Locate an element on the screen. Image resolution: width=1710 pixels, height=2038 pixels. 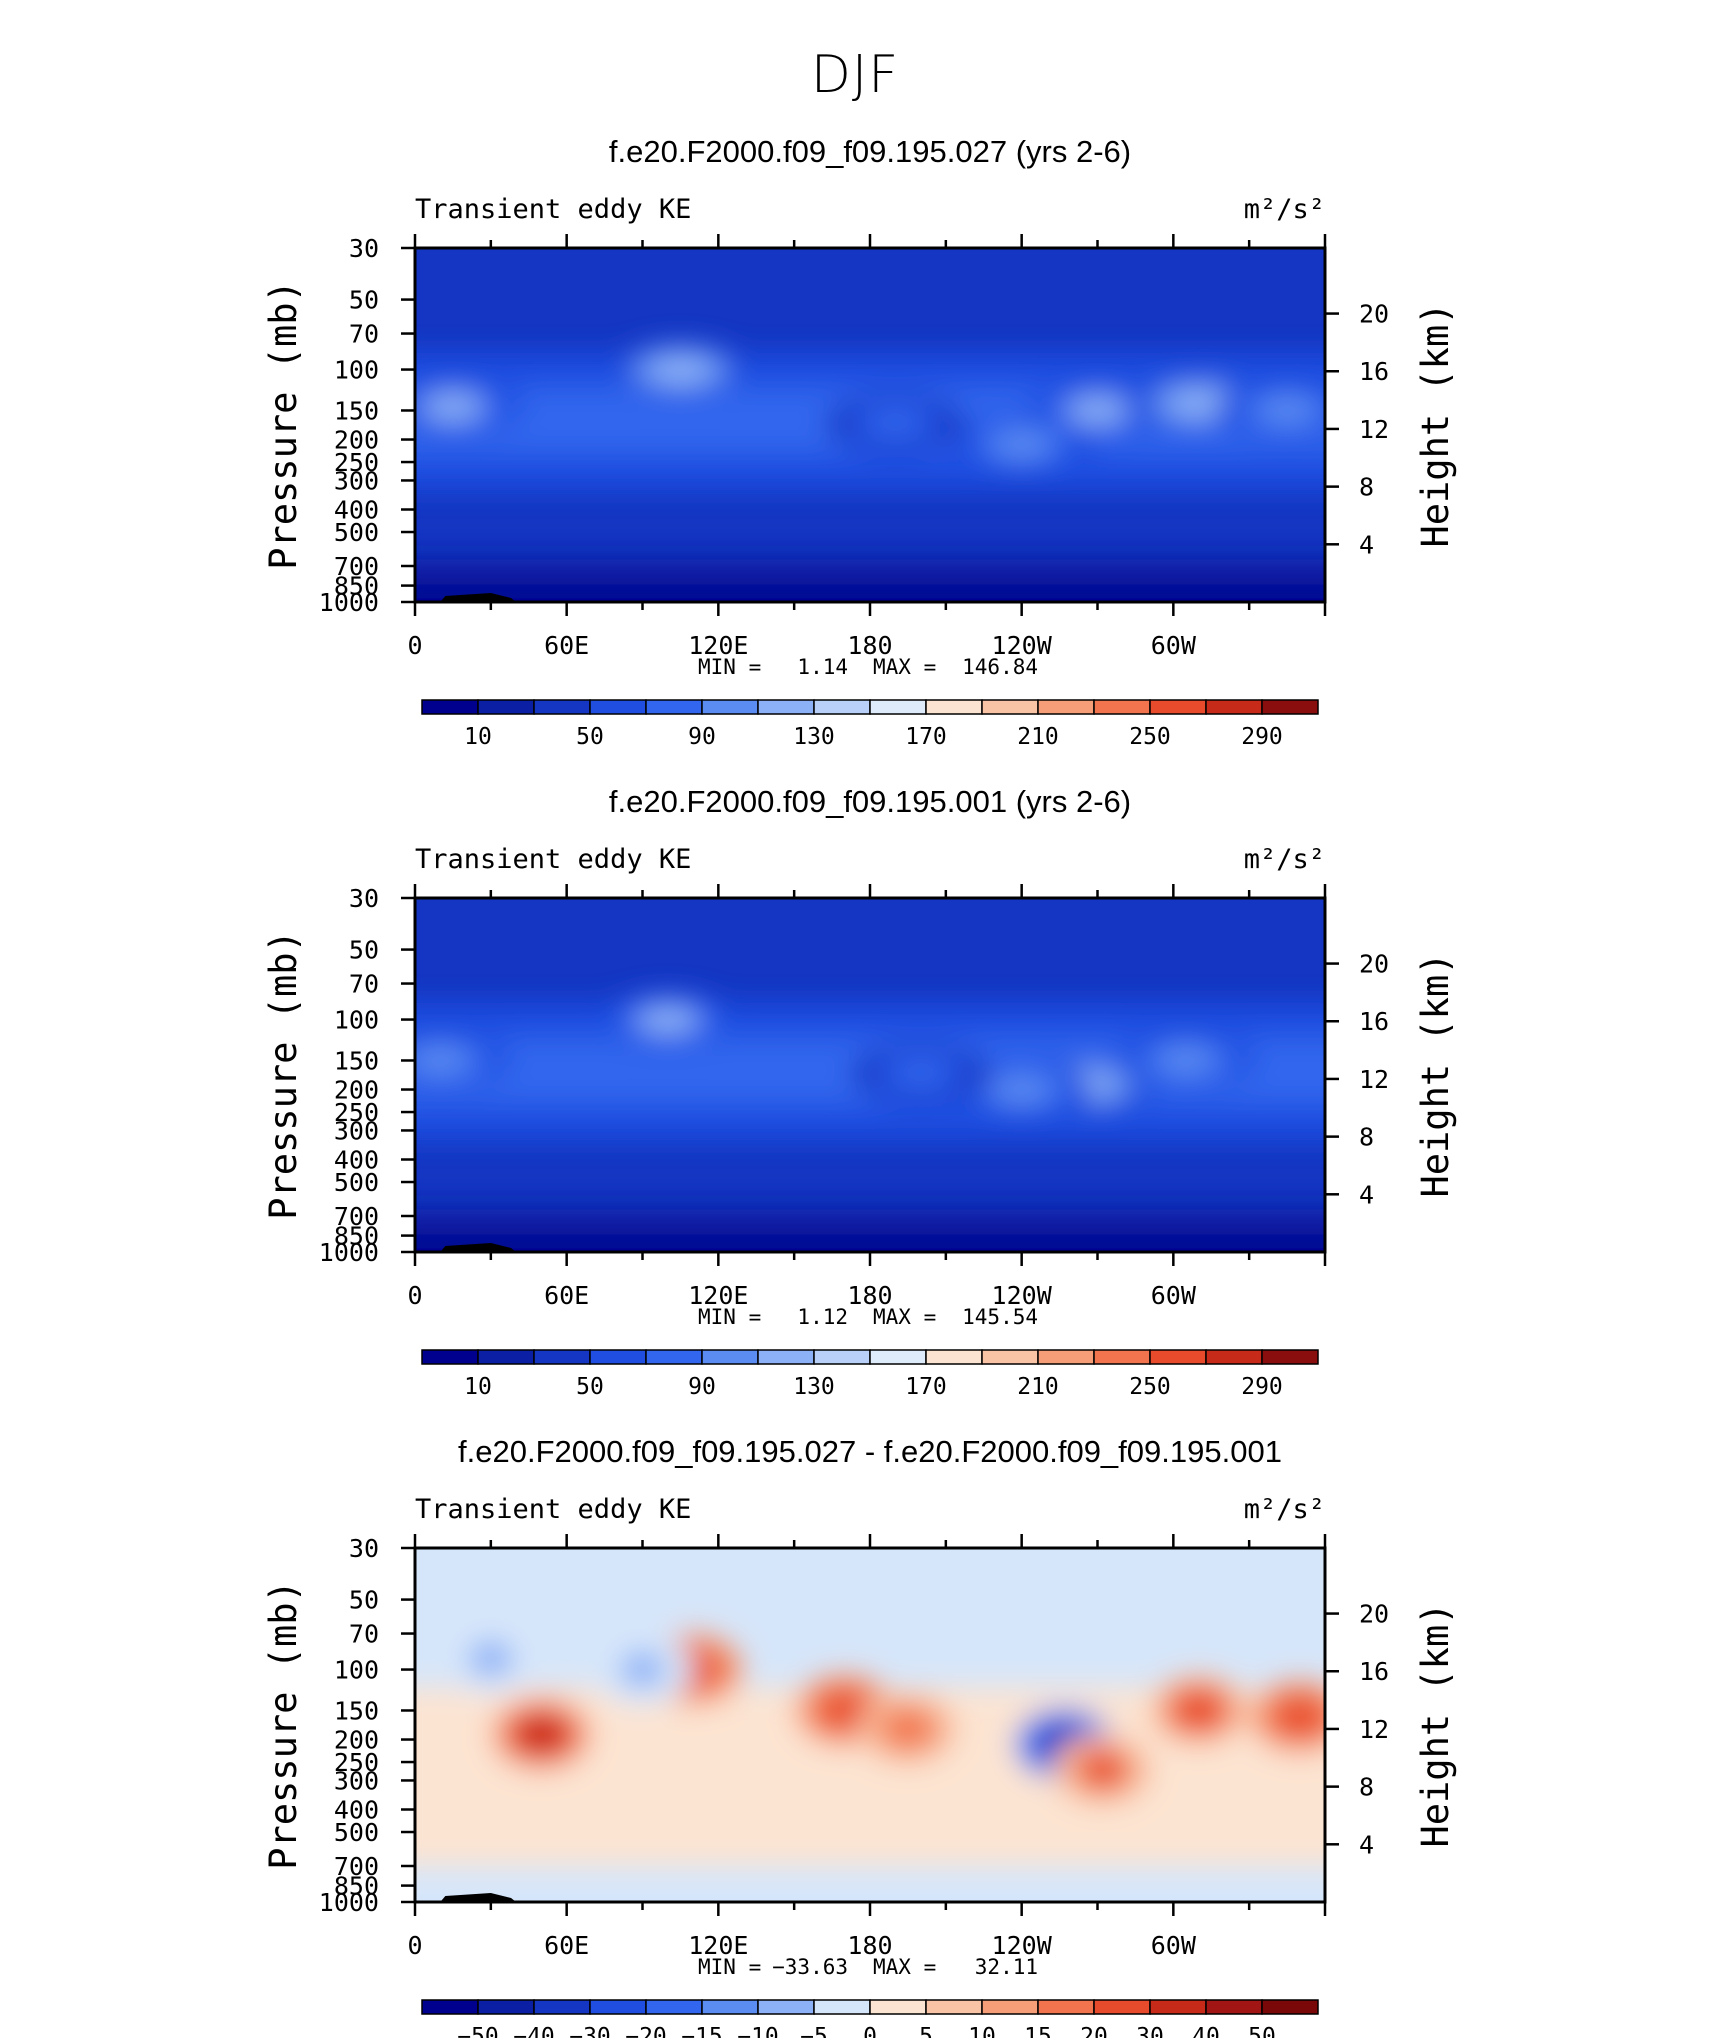
colorbar-label: 90 is located at coordinates (702, 737).